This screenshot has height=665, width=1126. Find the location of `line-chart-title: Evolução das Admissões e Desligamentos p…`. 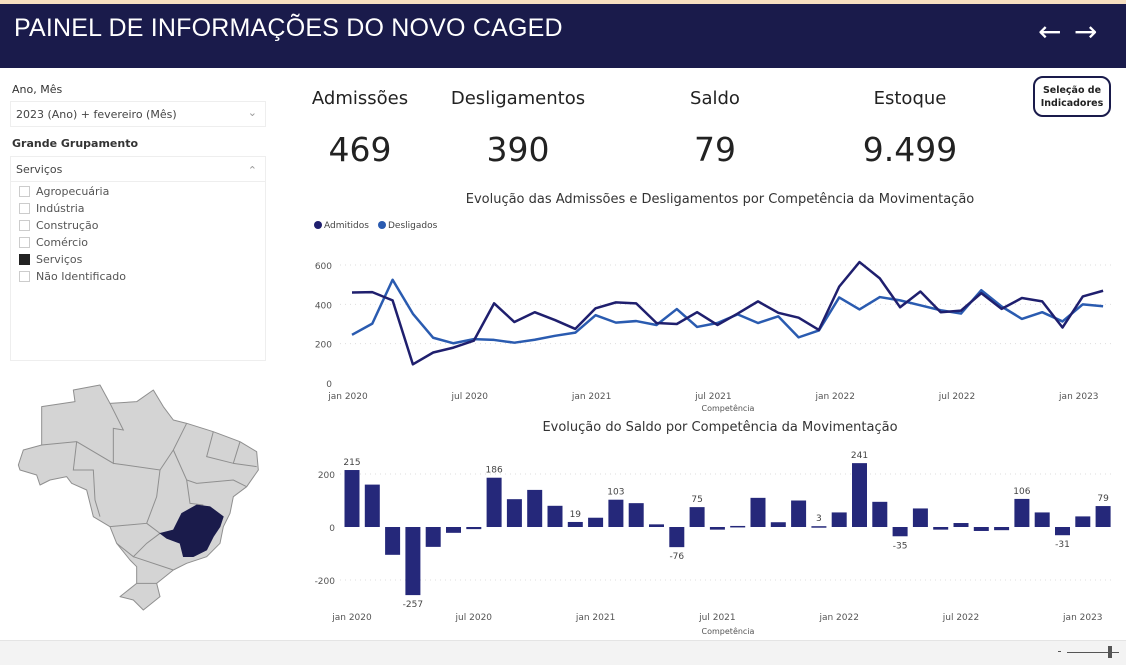

line-chart-title: Evolução das Admissões e Desligamentos p… is located at coordinates (720, 199).